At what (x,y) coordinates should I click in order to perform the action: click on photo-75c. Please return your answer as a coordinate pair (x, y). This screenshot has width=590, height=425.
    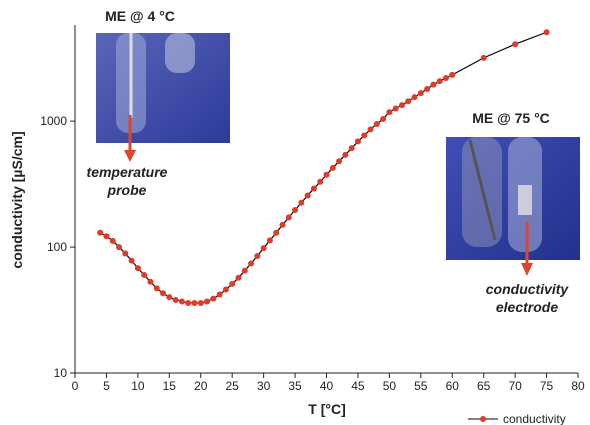
    Looking at the image, I should click on (513, 198).